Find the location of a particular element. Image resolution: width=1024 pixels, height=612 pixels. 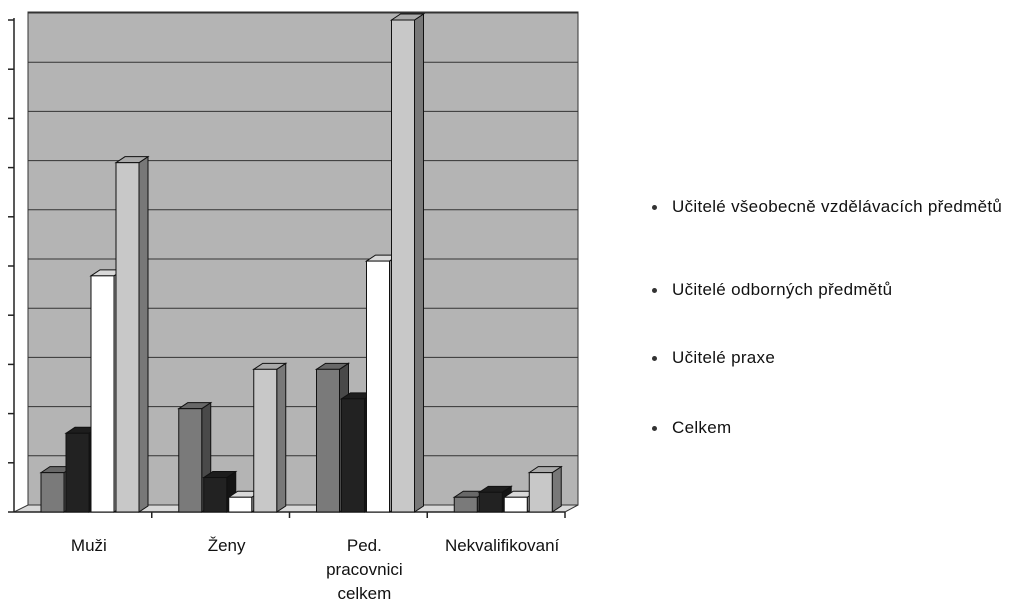

legend-entry: Učitelé praxe is located at coordinates (724, 357).